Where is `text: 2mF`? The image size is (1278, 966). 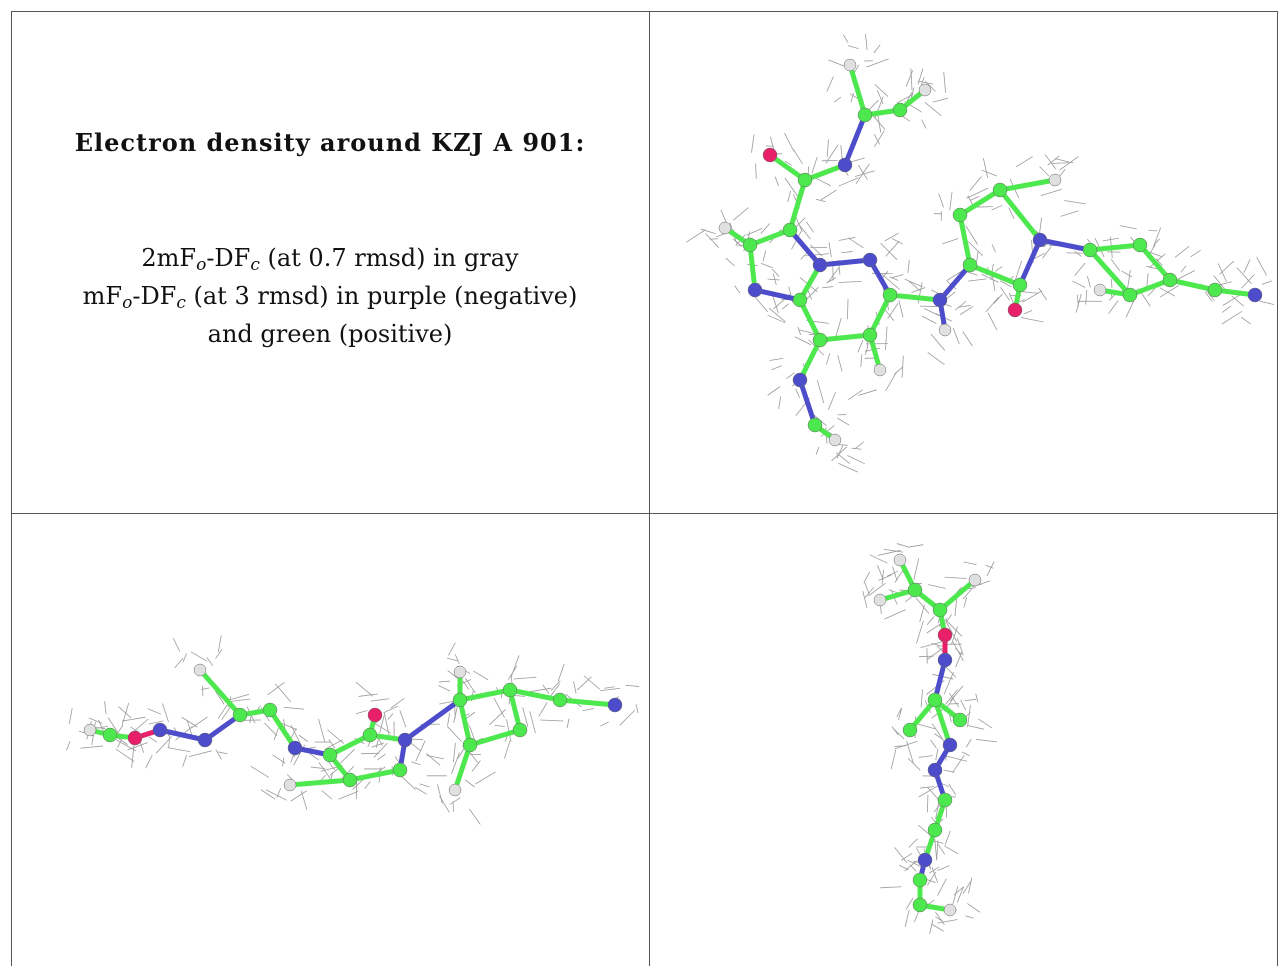
text: 2mF is located at coordinates (169, 258).